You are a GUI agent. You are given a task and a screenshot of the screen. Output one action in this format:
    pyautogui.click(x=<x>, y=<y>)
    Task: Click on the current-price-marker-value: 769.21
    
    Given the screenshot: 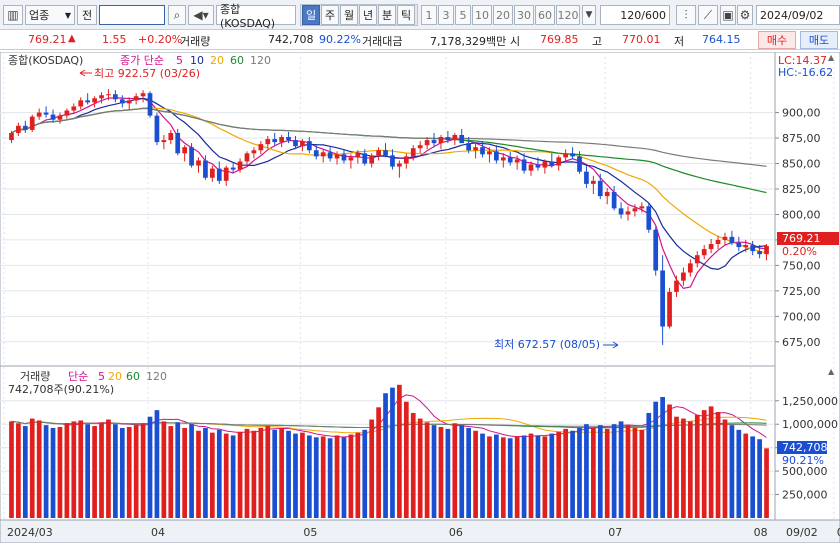 What is the action you would take?
    pyautogui.click(x=801, y=238)
    